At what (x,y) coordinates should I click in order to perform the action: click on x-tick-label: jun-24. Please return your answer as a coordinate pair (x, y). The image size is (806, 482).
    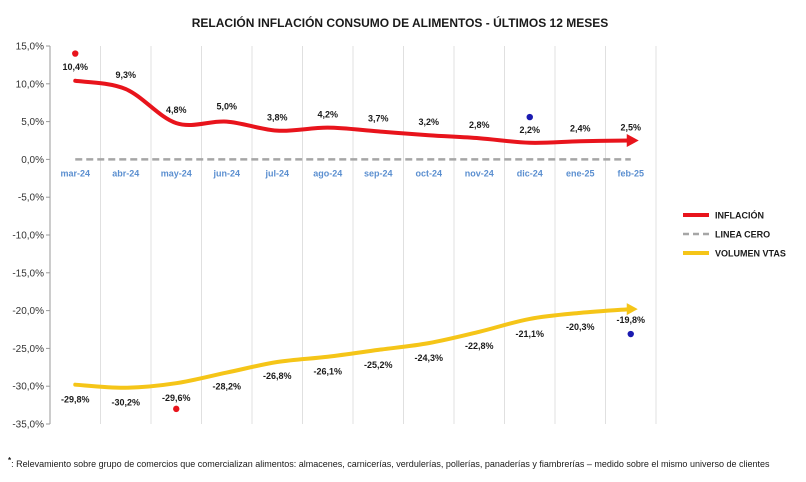
    Looking at the image, I should click on (226, 173).